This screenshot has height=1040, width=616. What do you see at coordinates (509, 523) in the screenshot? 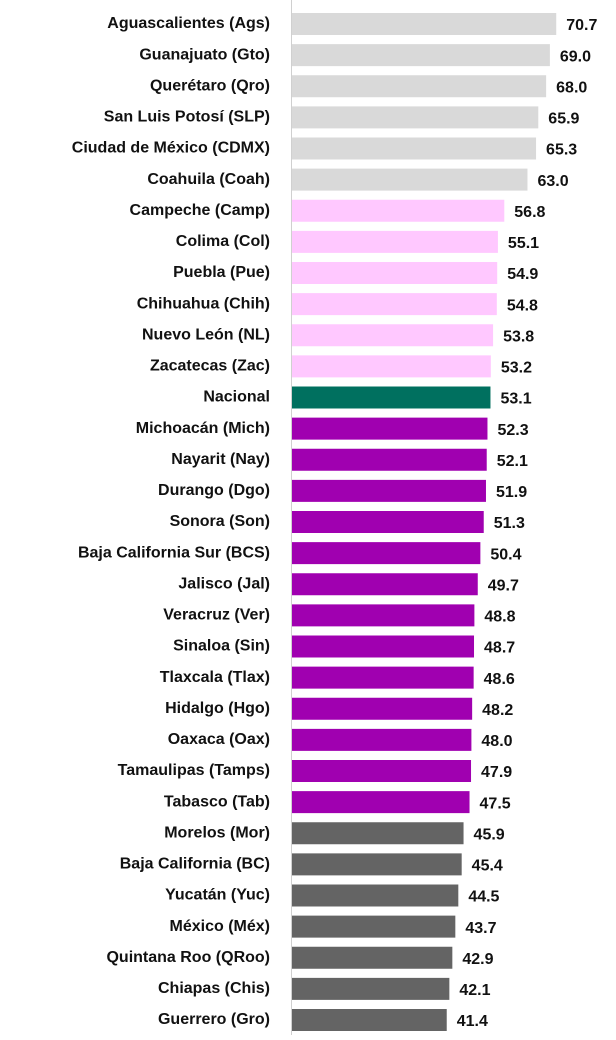
I see `value-label: 51.3` at bounding box center [509, 523].